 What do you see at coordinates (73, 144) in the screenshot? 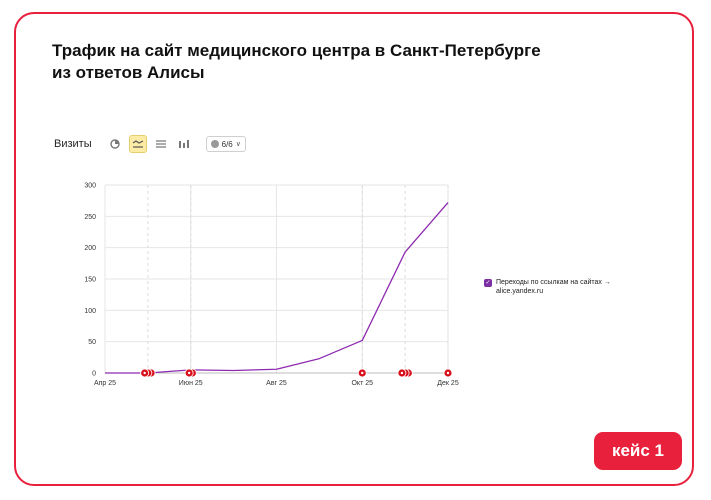
I see `metric-label: Визиты` at bounding box center [73, 144].